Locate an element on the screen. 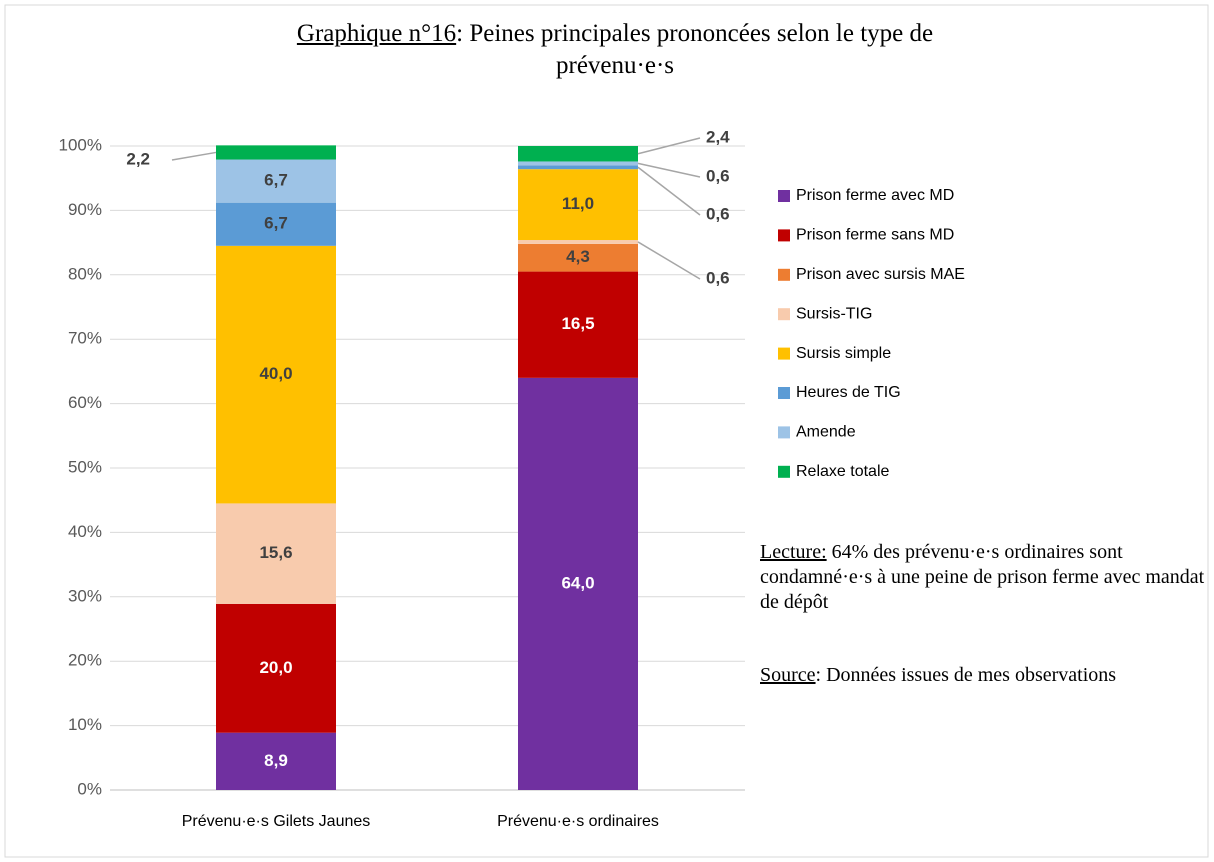 The height and width of the screenshot is (862, 1214). note-label: Lecture: is located at coordinates (793, 552).